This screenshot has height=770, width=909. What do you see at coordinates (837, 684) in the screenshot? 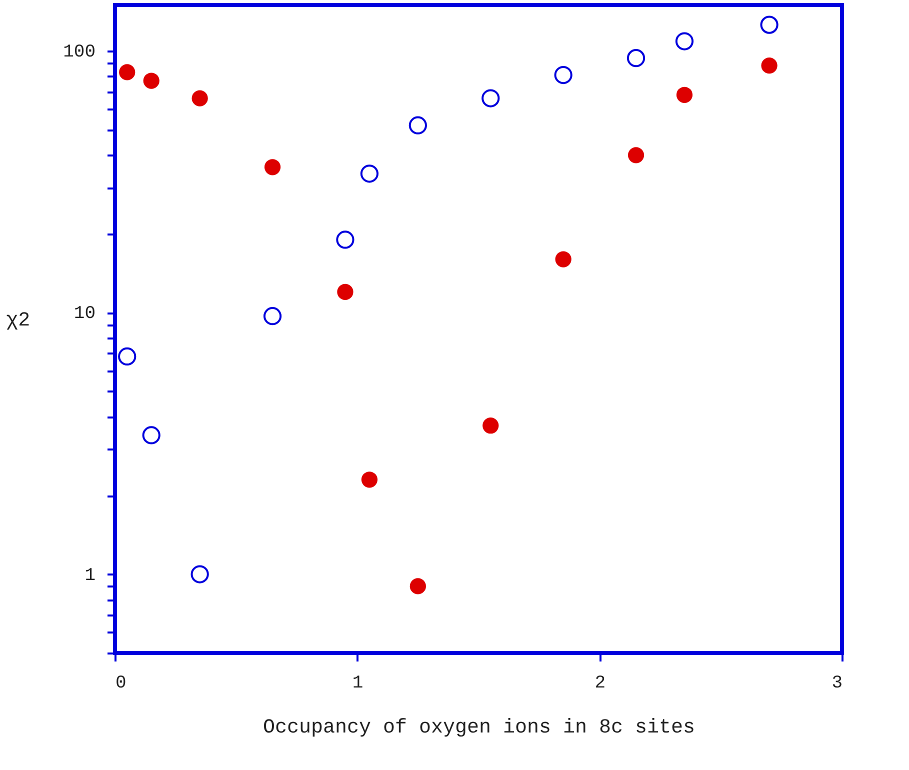
I see `x-tick-label: 3` at bounding box center [837, 684].